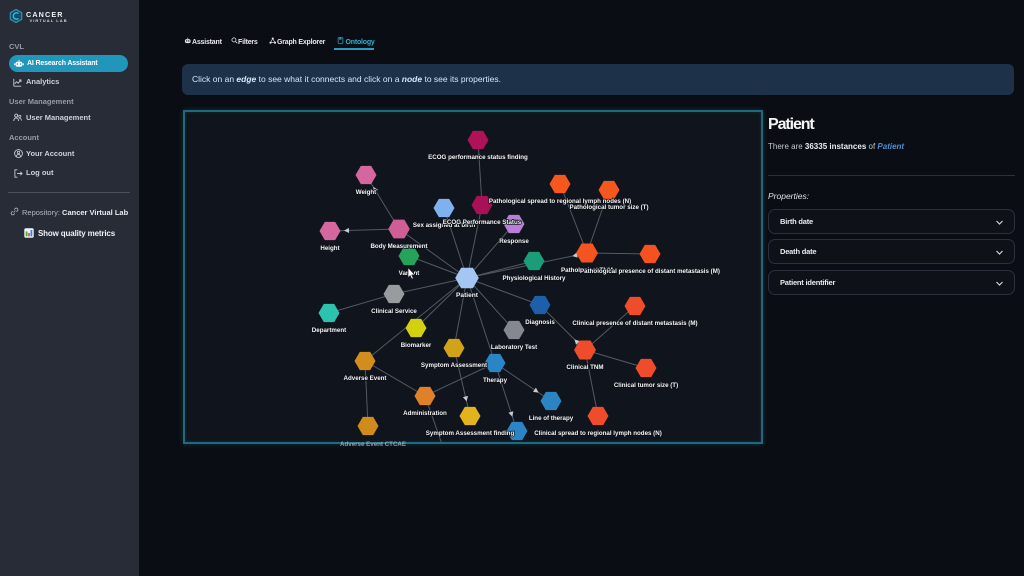 The image size is (1024, 576). What do you see at coordinates (366, 192) in the screenshot?
I see `svg-text: Weight` at bounding box center [366, 192].